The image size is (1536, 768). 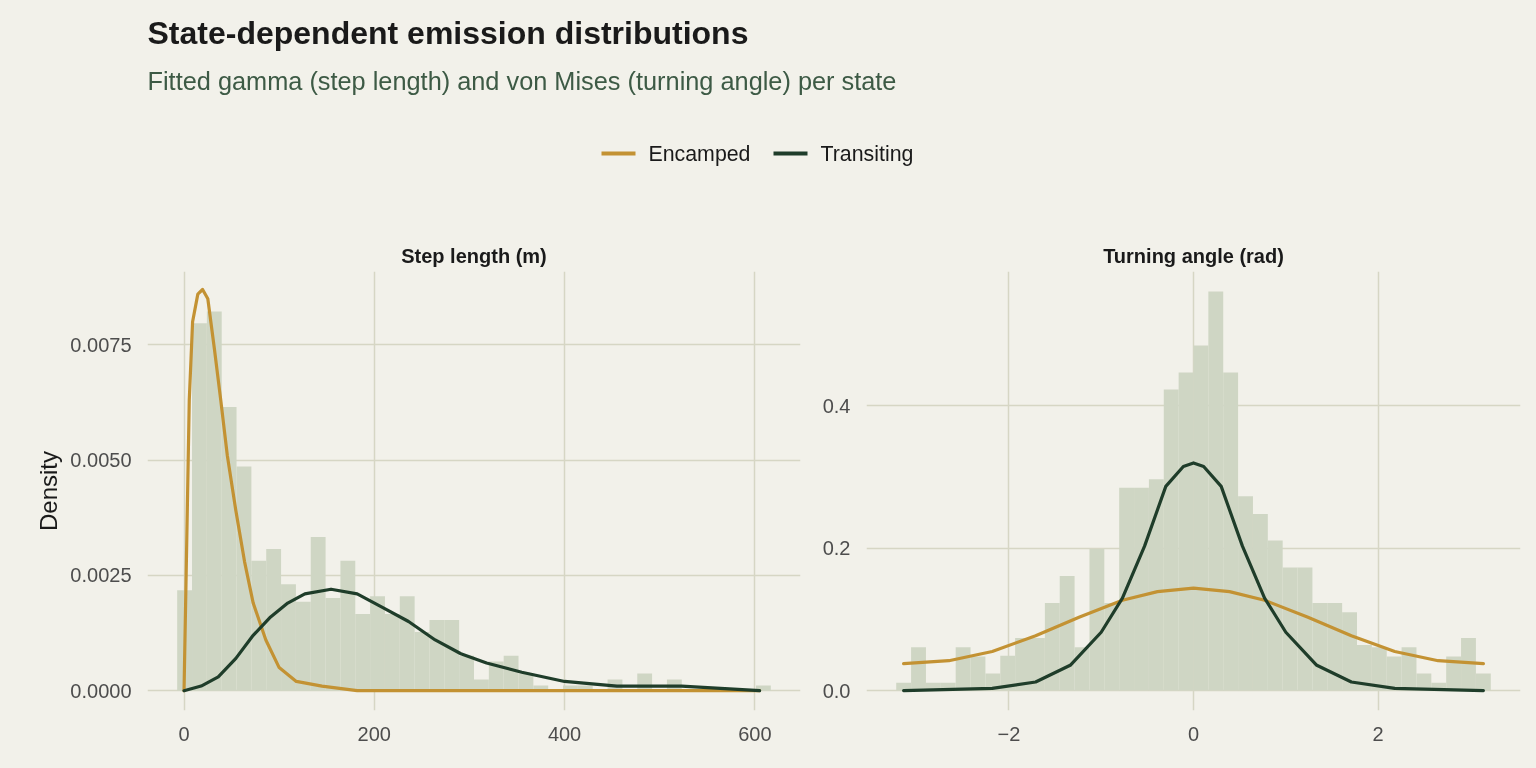 I want to click on legend-label: Encamped, so click(x=699, y=153).